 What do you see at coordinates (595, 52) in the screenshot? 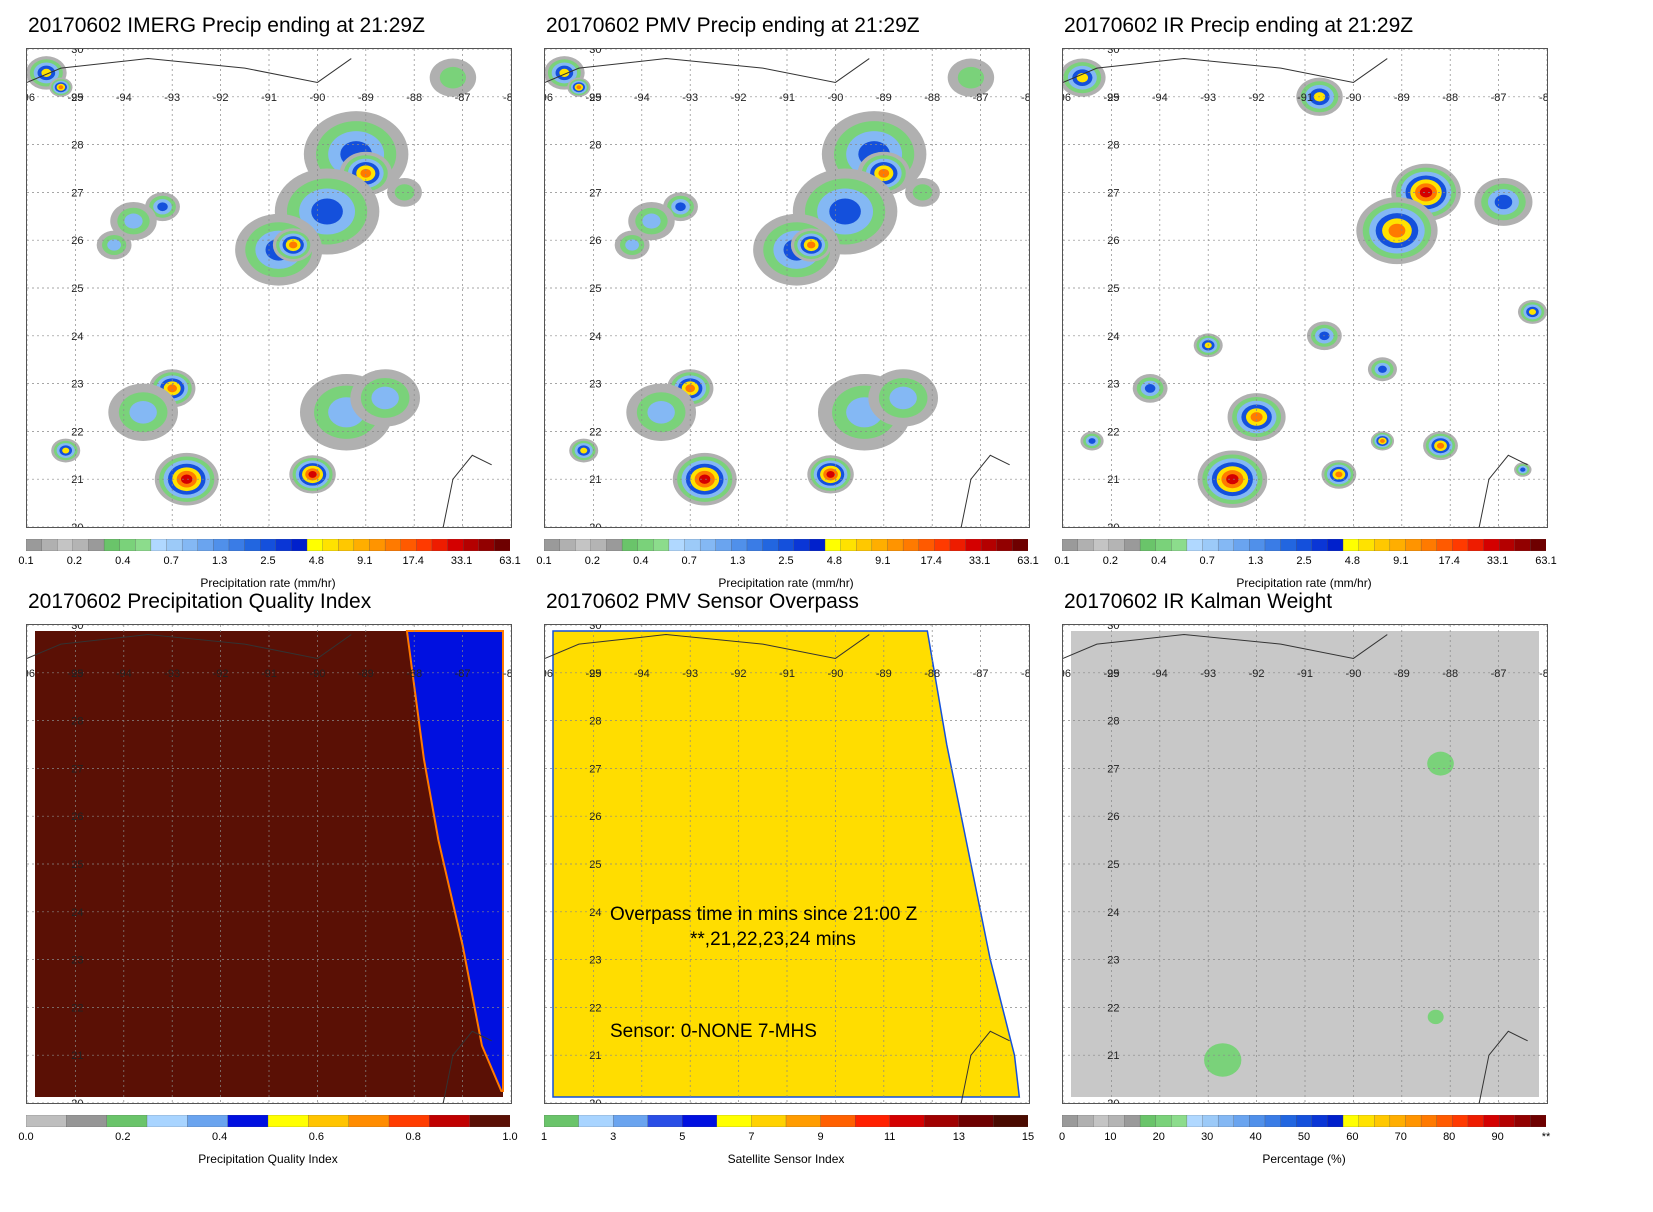
I see `lat-tick-label: 30` at bounding box center [595, 52].